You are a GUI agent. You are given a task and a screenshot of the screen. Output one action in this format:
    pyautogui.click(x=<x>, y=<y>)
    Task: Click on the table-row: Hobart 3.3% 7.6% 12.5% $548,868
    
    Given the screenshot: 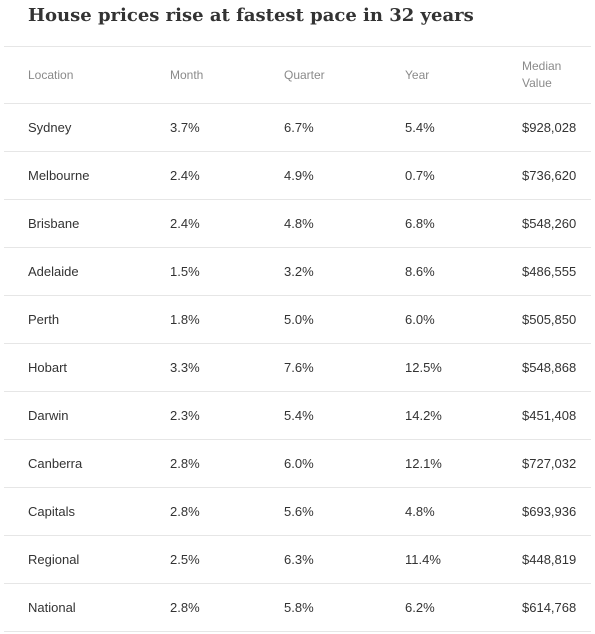 What is the action you would take?
    pyautogui.click(x=297, y=368)
    